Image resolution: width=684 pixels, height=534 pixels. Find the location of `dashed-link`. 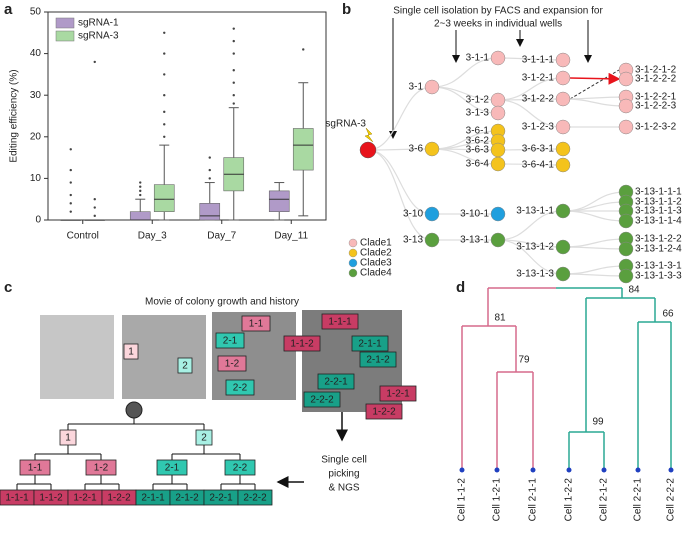

dashed-link is located at coordinates (594, 84).